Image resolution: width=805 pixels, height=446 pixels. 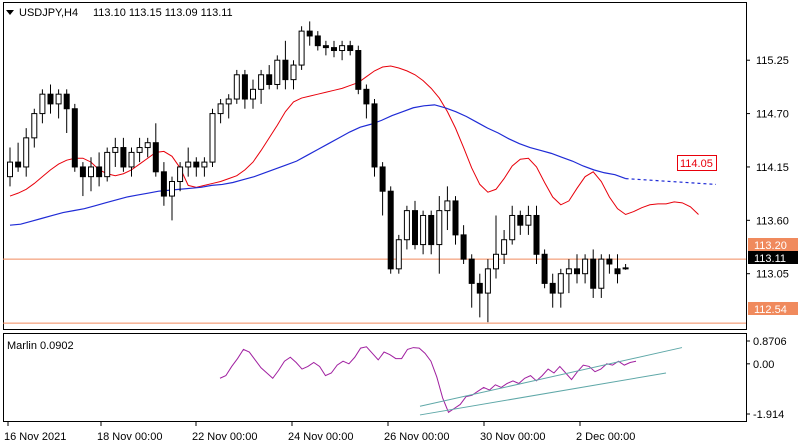 What do you see at coordinates (773, 244) in the screenshot?
I see `upper-level-tag-bg` at bounding box center [773, 244].